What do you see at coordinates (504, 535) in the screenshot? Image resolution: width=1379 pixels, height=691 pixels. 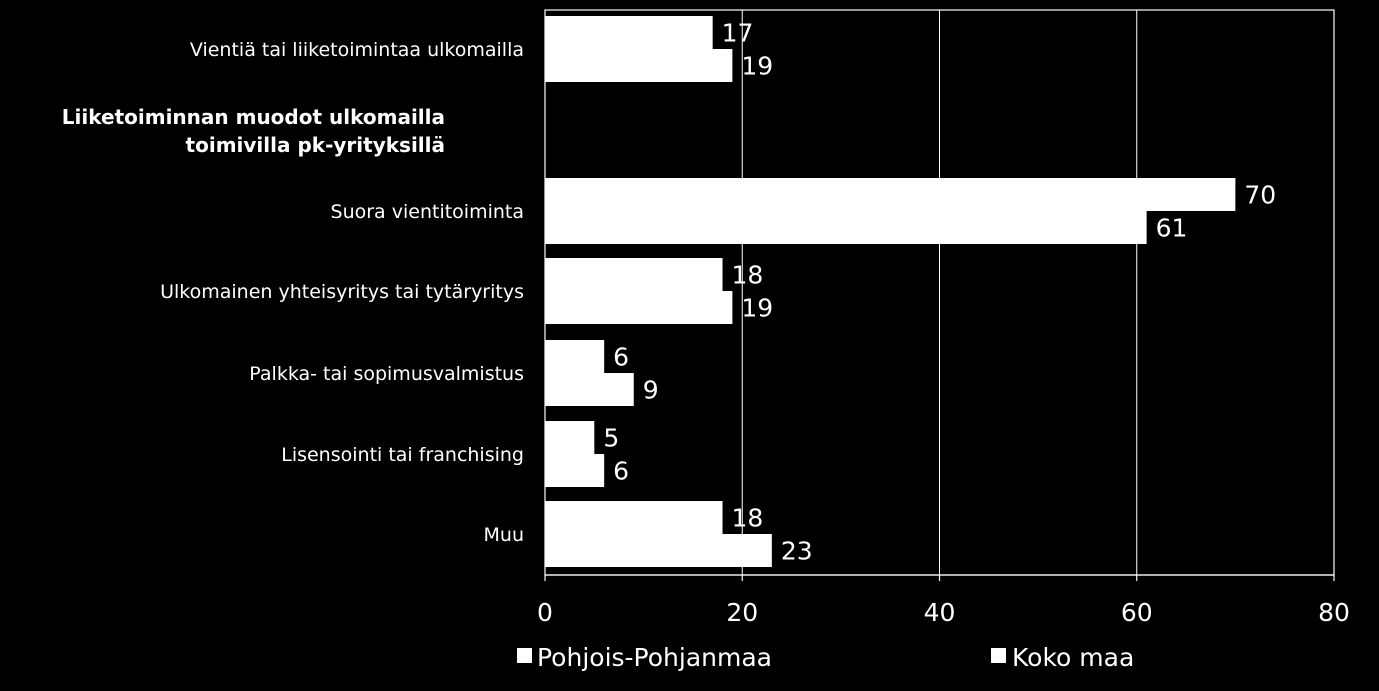 I see `category-label: Muu` at bounding box center [504, 535].